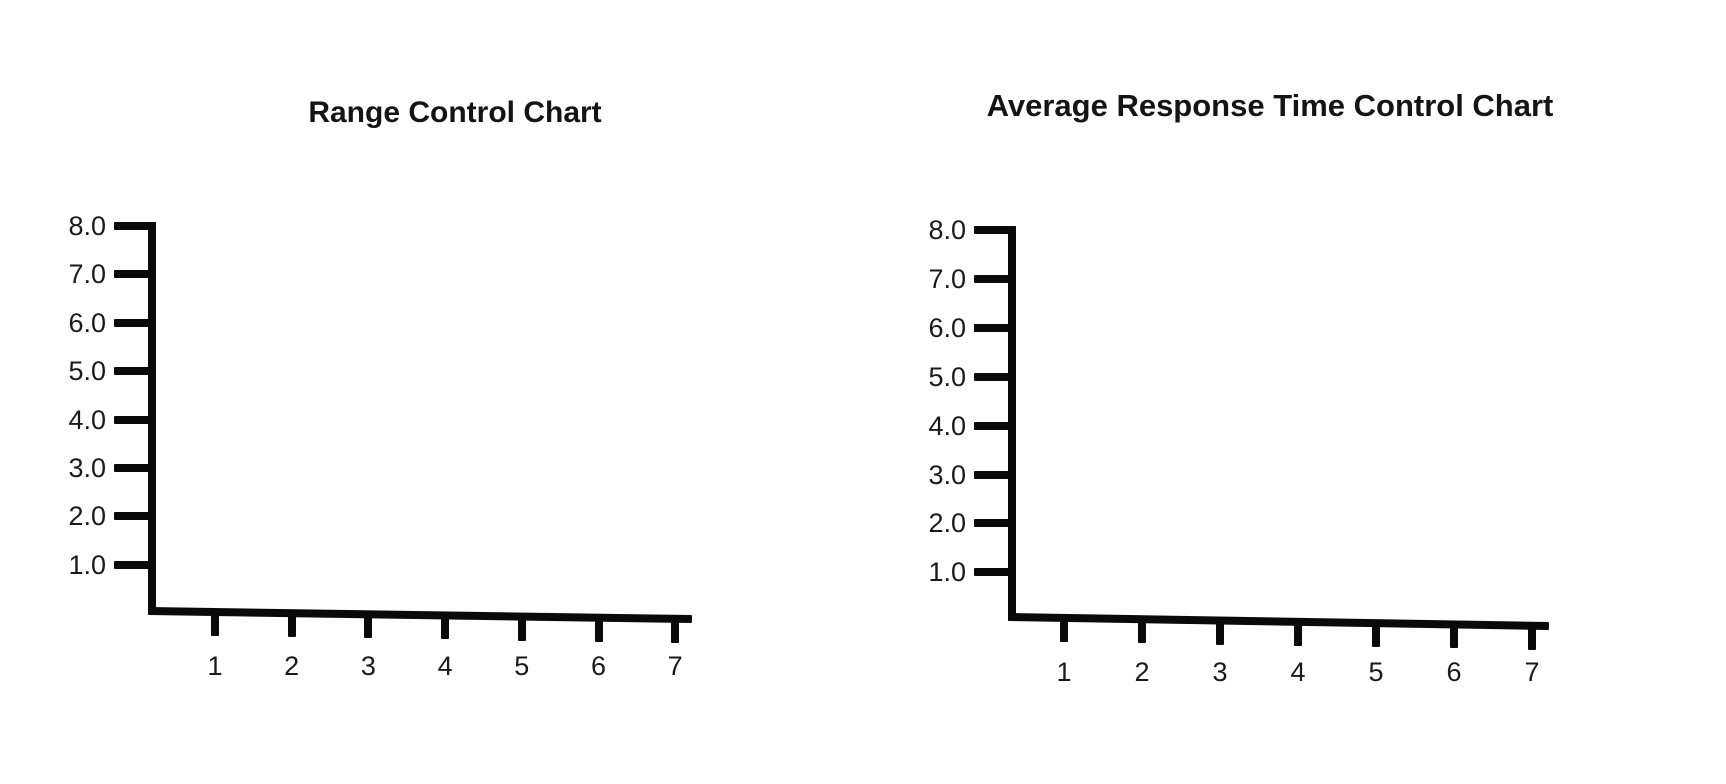  I want to click on x-axis, so click(1278, 622).